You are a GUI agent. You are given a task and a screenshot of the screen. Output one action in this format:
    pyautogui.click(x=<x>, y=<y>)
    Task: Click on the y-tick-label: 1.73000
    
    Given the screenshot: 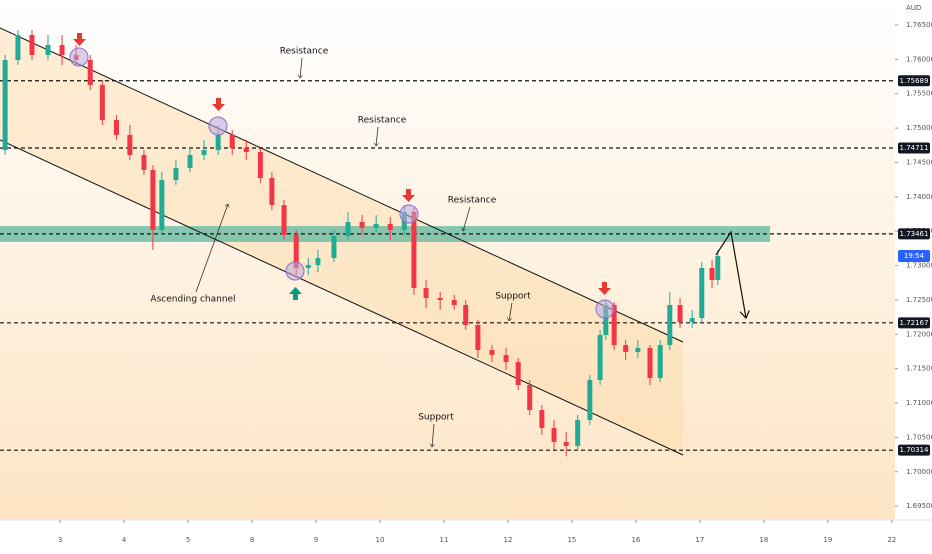 What is the action you would take?
    pyautogui.click(x=919, y=266)
    